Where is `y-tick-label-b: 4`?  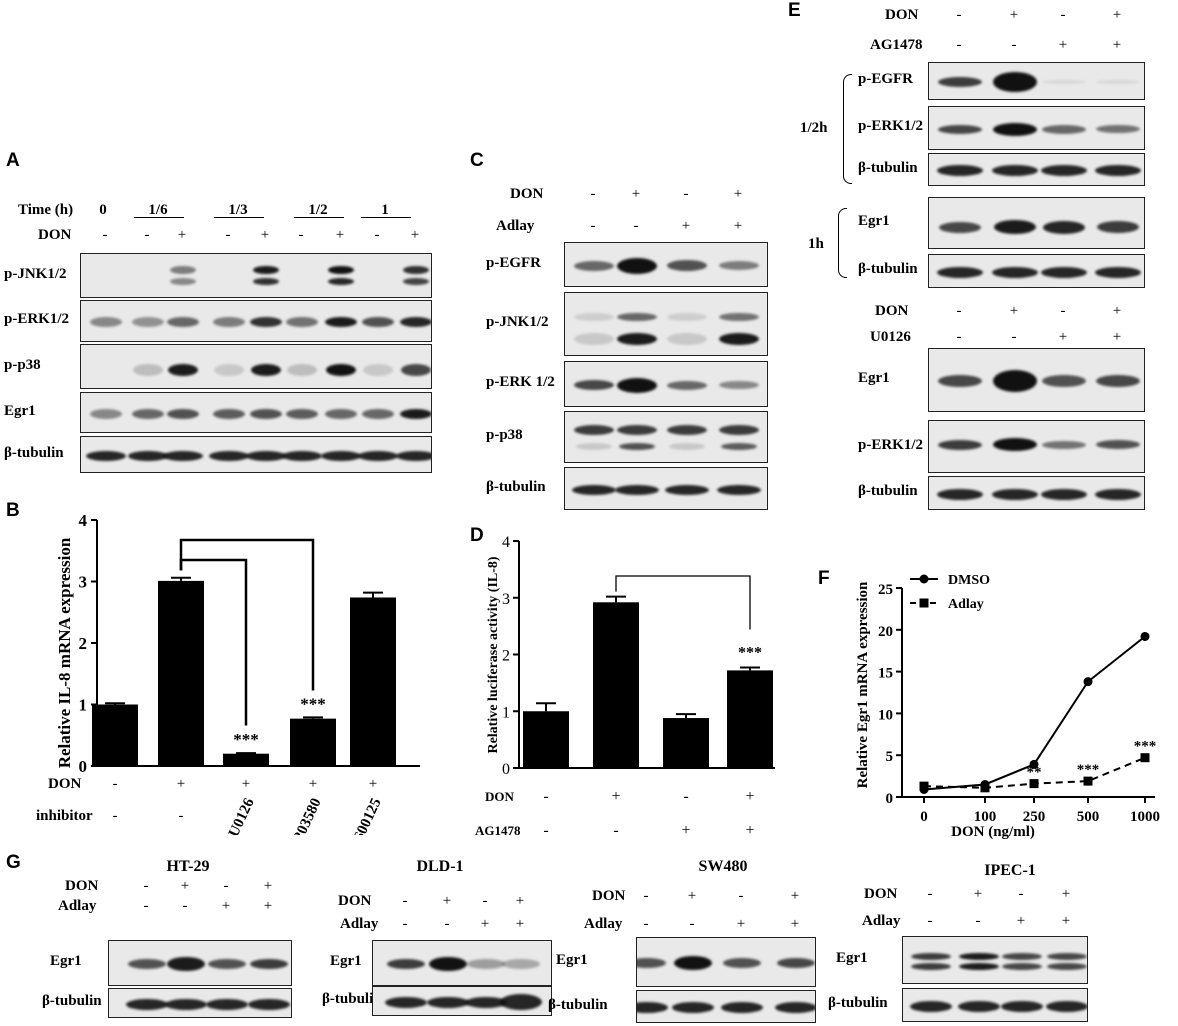 y-tick-label-b: 4 is located at coordinates (83, 520).